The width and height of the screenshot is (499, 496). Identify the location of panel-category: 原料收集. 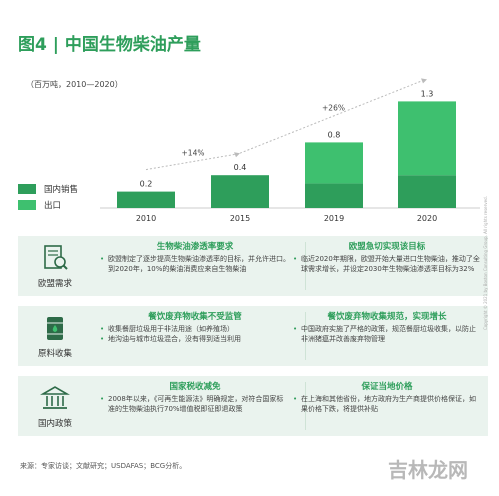
(55, 336).